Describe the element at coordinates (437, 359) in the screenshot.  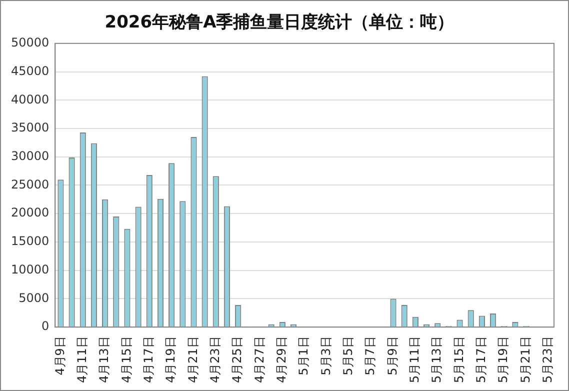
I see `x-tick-label: 5月13日` at that location.